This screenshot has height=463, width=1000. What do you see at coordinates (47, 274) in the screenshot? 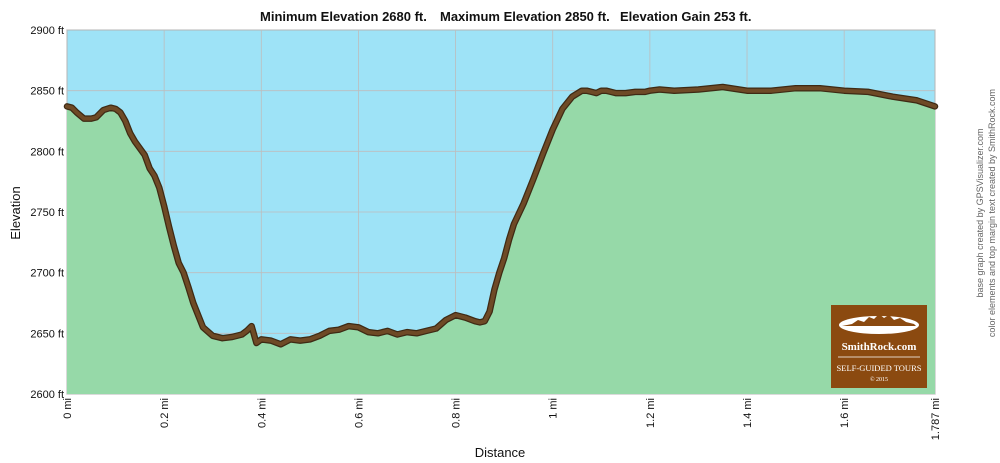
I see `y-tick-label: 2700 ft` at bounding box center [47, 274].